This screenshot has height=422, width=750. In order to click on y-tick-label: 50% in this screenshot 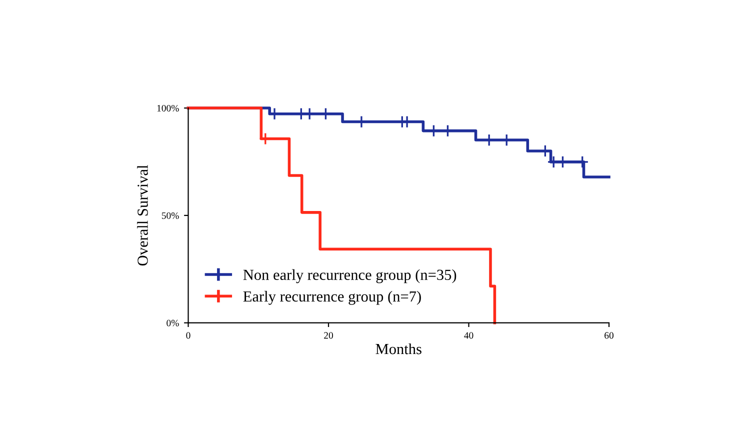, I will do `click(170, 215)`.